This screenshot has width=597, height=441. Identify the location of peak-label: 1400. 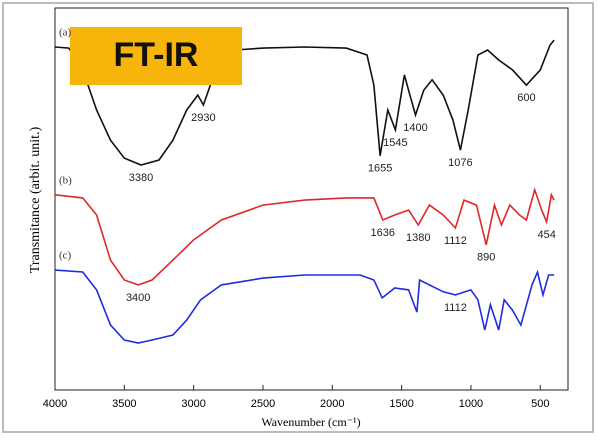
(415, 128).